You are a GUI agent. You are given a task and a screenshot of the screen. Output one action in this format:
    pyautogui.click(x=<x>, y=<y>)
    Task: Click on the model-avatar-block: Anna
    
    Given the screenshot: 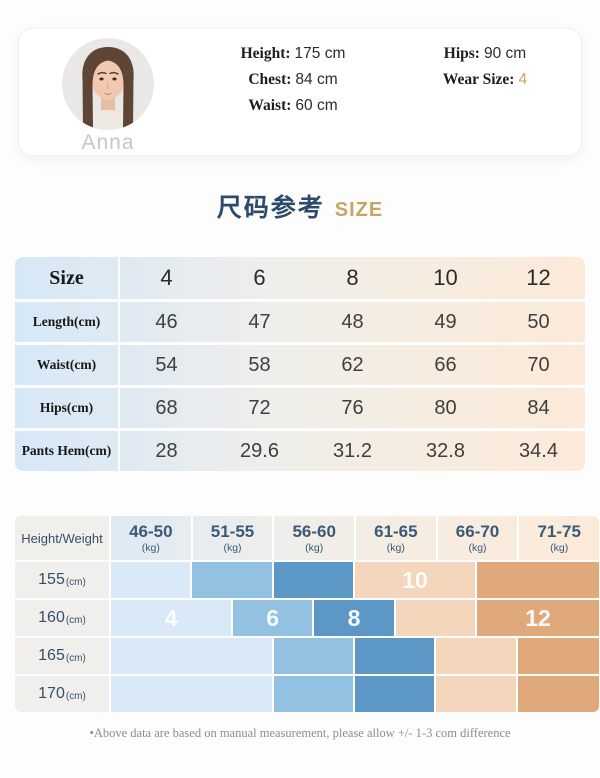 What is the action you would take?
    pyautogui.click(x=108, y=92)
    